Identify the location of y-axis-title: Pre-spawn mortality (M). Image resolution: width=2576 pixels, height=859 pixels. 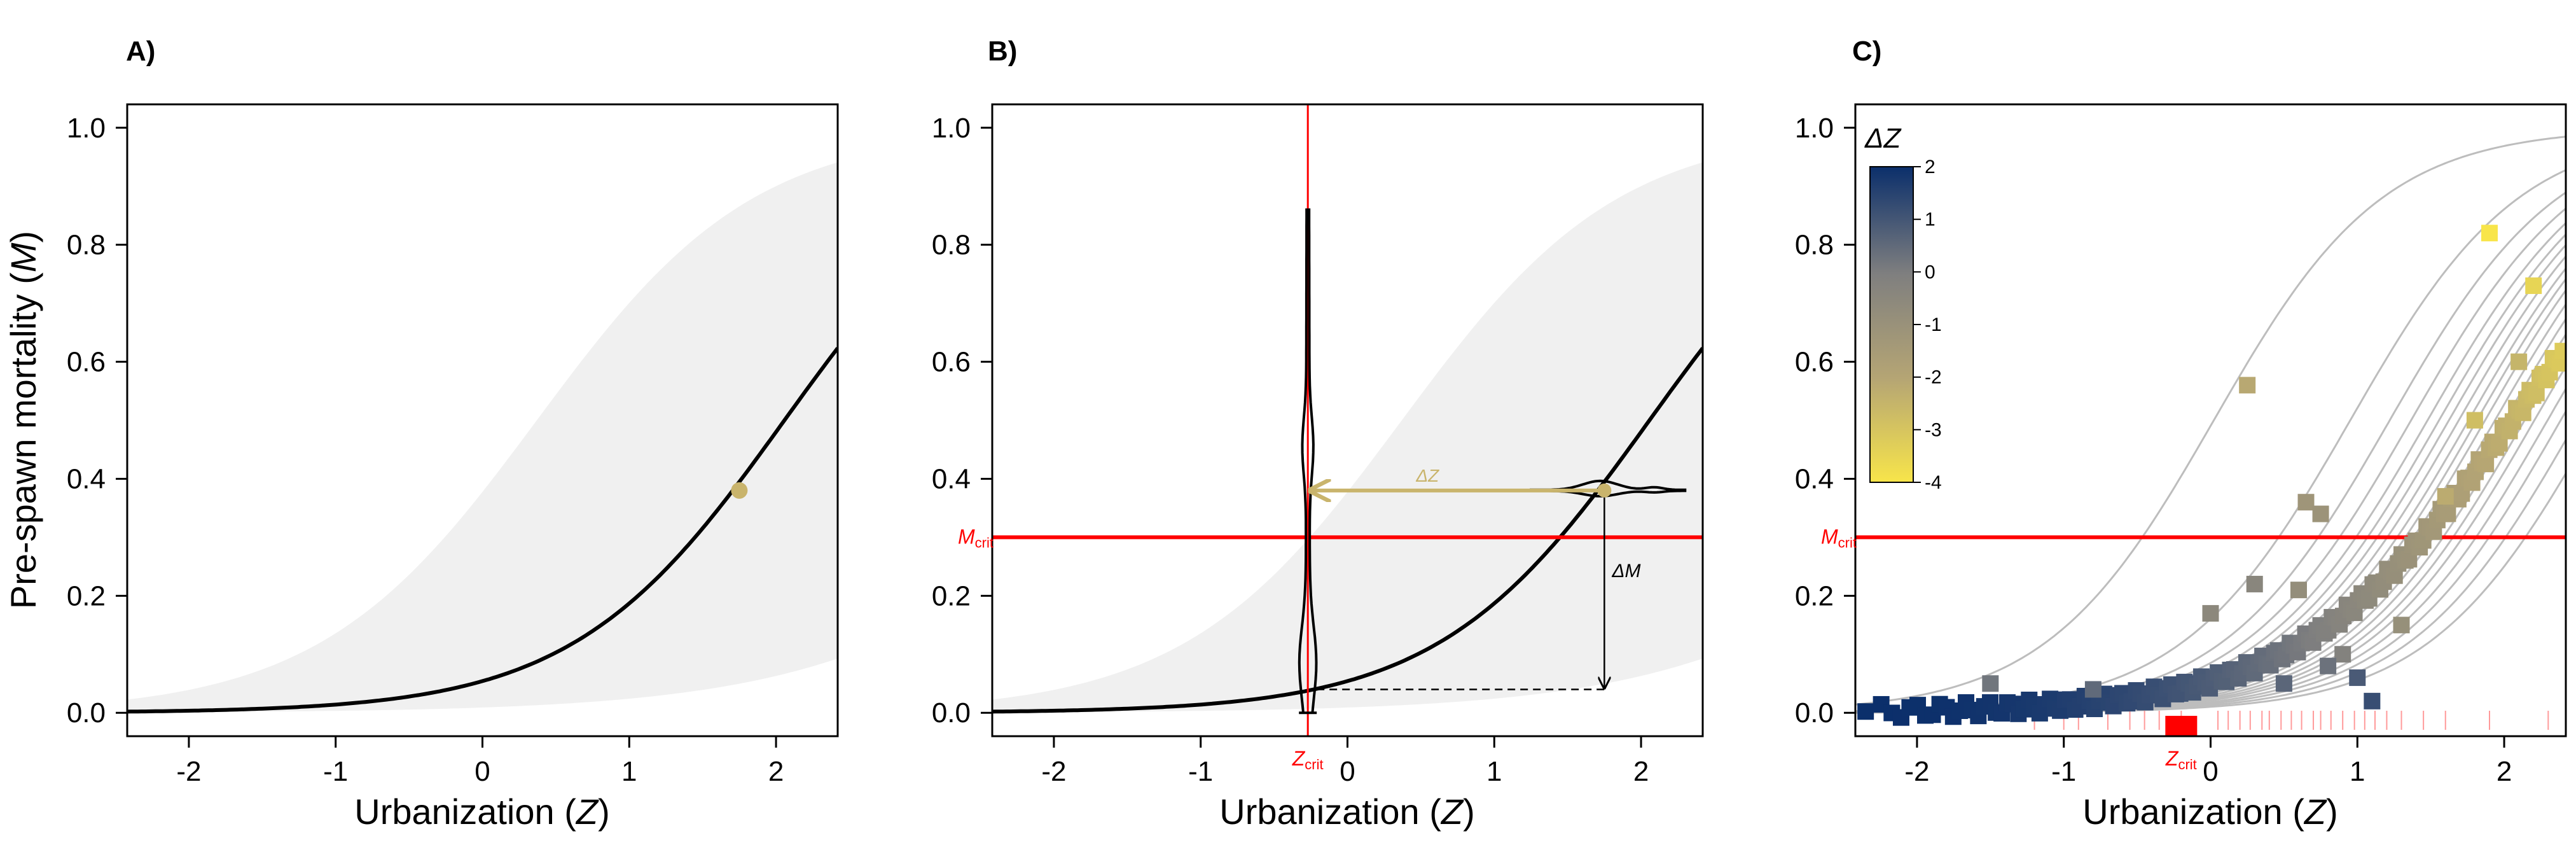
(23, 420).